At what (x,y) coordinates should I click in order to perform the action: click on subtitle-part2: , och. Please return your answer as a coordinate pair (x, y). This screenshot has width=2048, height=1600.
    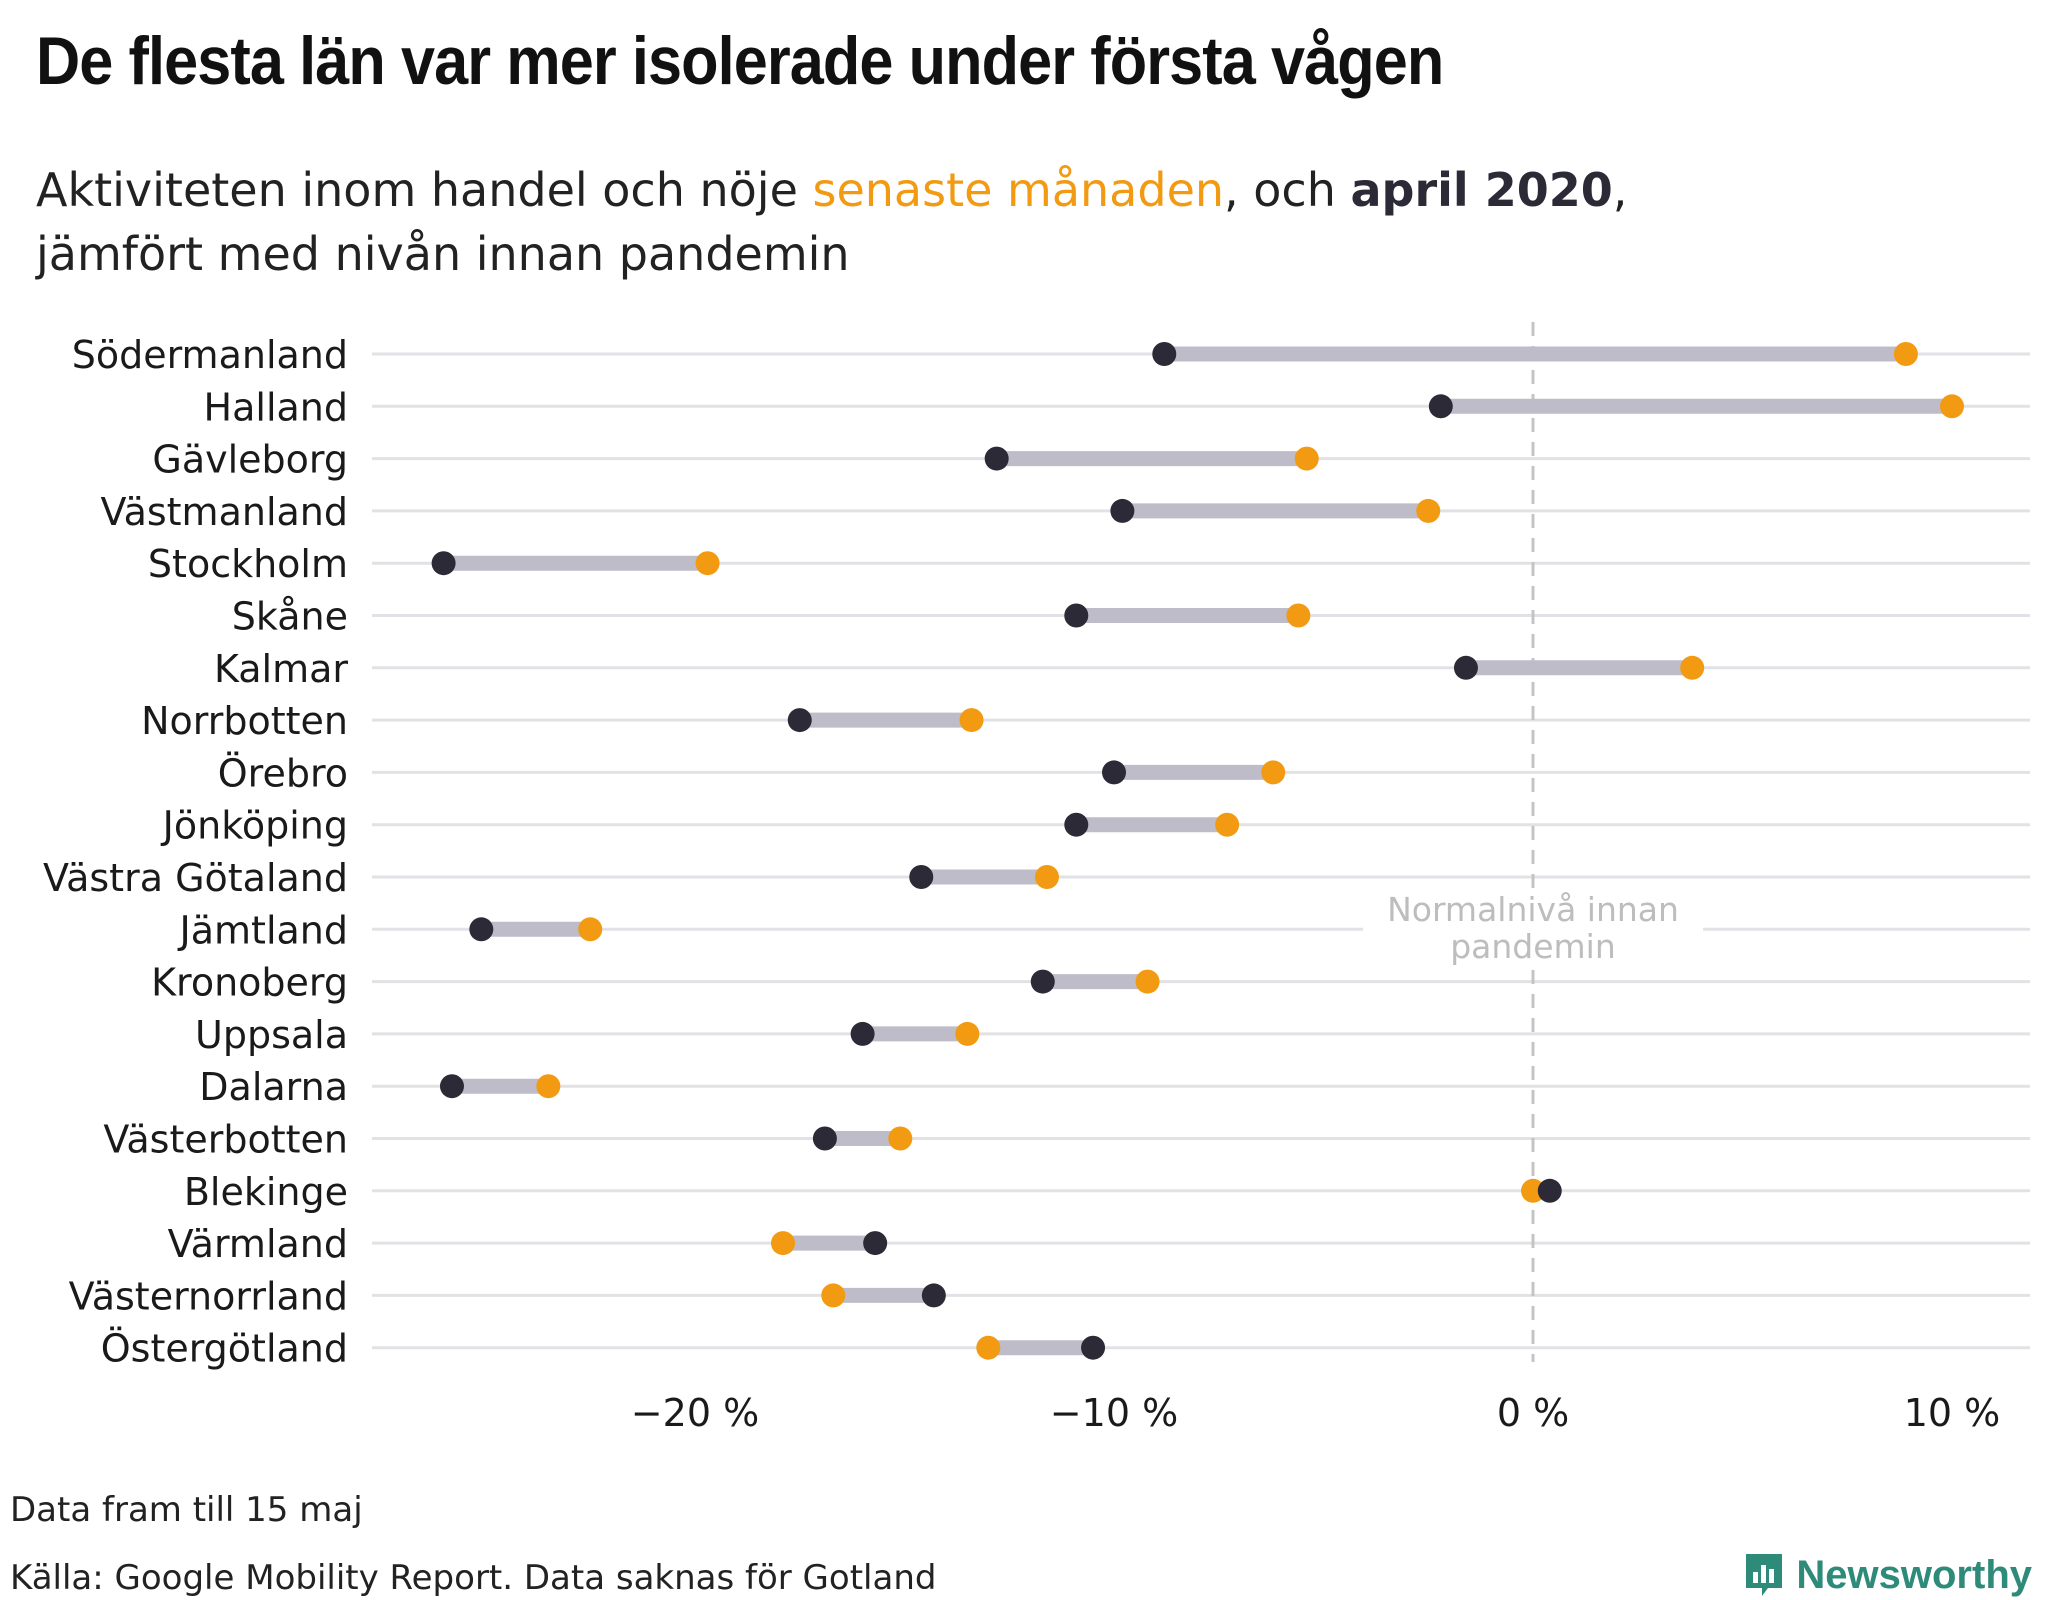
    Looking at the image, I should click on (1287, 190).